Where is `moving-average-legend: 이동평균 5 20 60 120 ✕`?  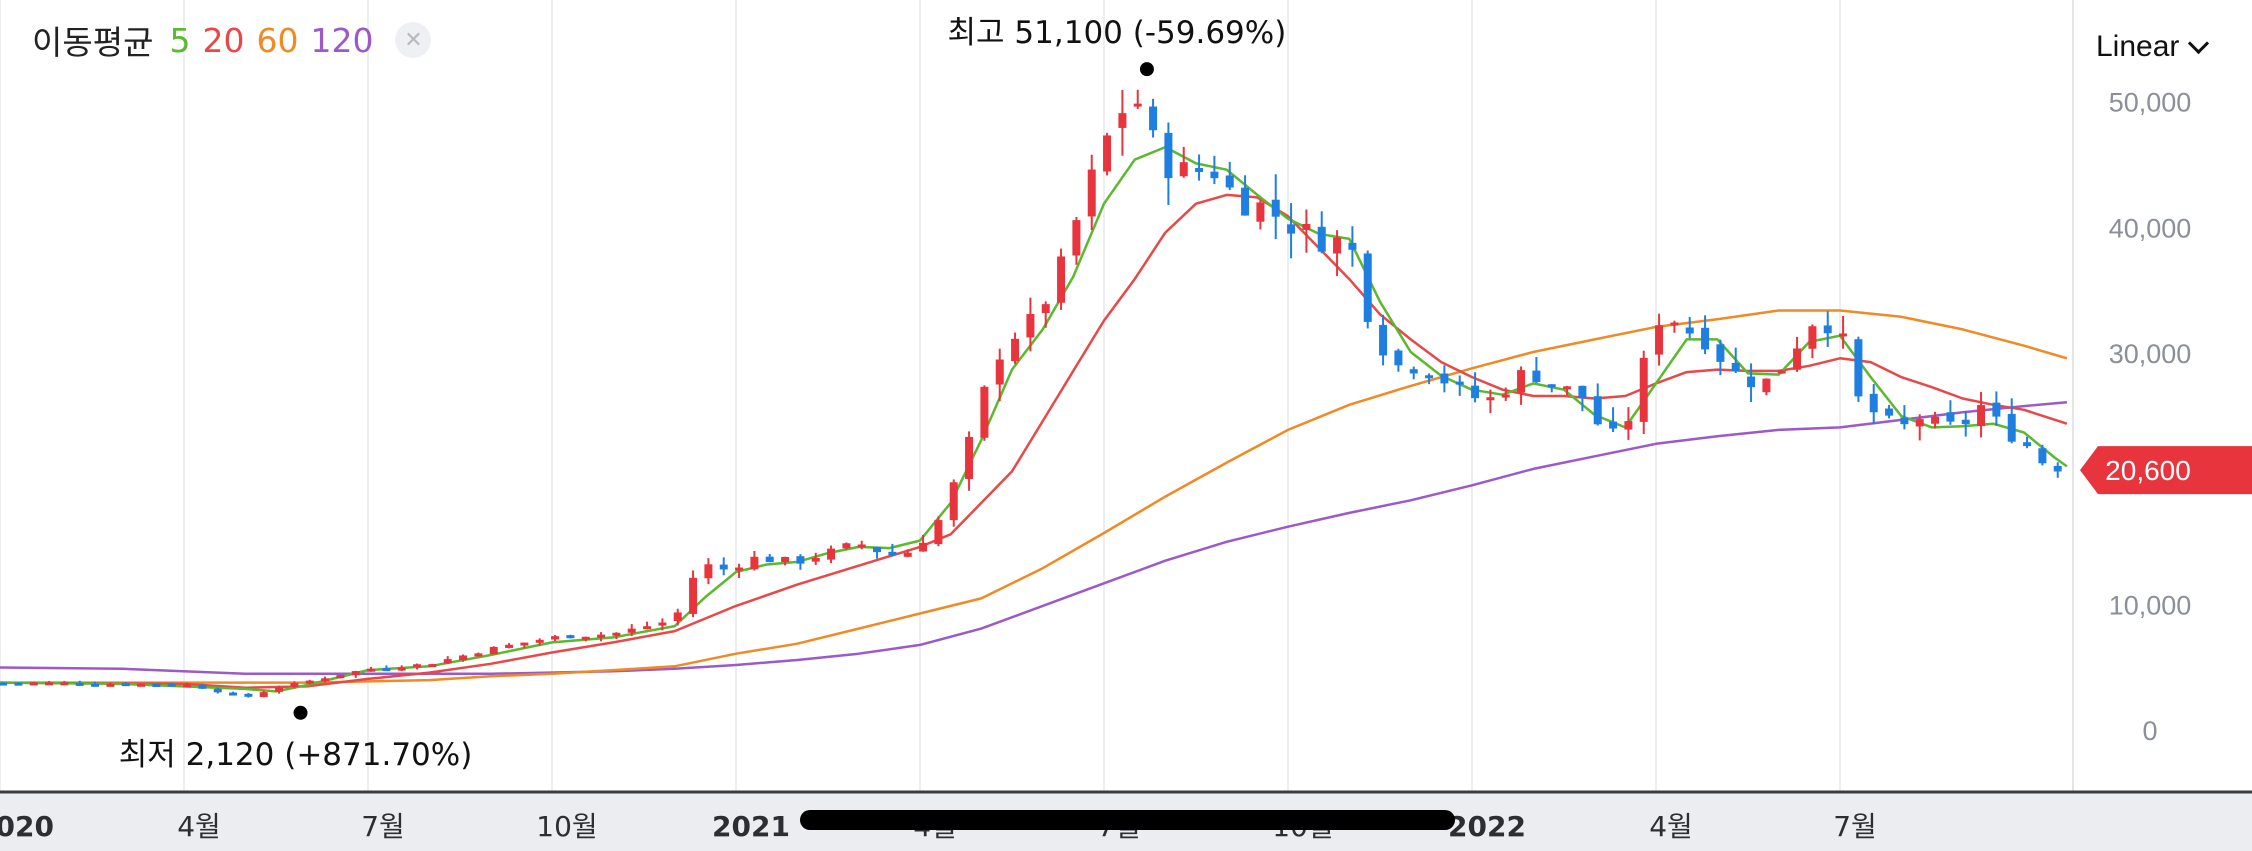
moving-average-legend: 이동평균 5 20 60 120 ✕ is located at coordinates (232, 40).